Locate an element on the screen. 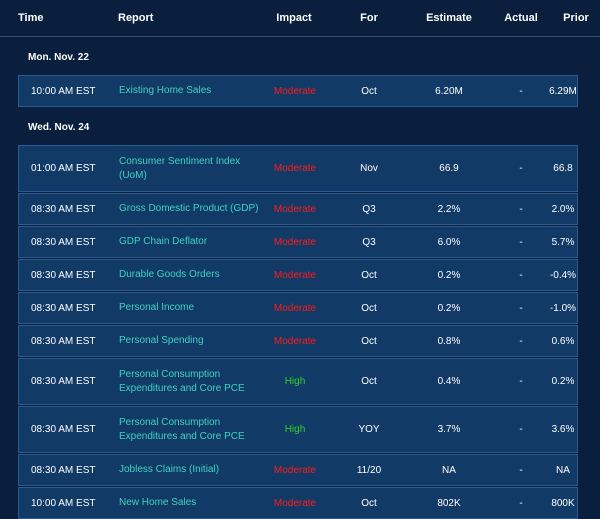 The width and height of the screenshot is (600, 519). row-prior: 0.6% is located at coordinates (563, 341).